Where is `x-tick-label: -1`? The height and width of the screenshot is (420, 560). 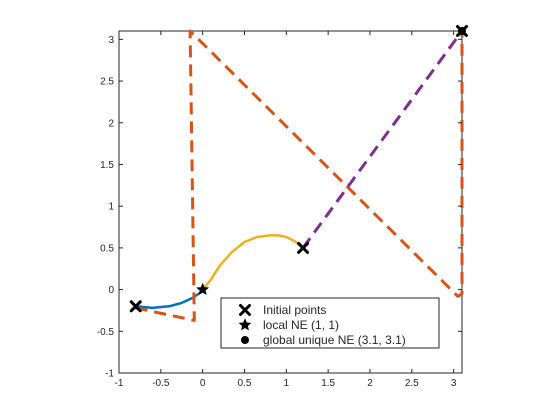
x-tick-label: -1 is located at coordinates (119, 383).